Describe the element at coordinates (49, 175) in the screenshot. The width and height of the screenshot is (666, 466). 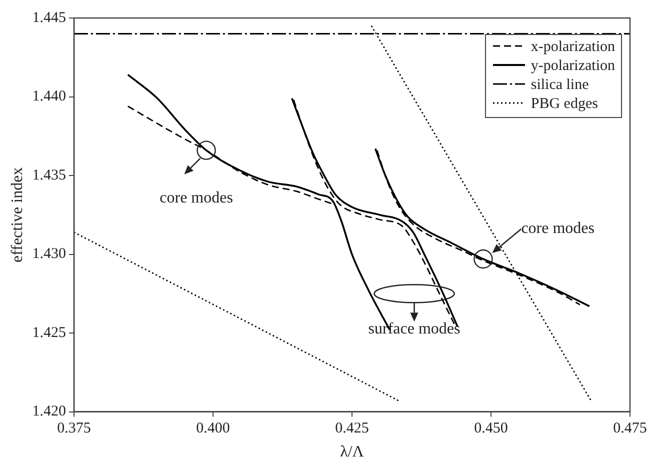
I see `y-tick-label: 1.435` at that location.